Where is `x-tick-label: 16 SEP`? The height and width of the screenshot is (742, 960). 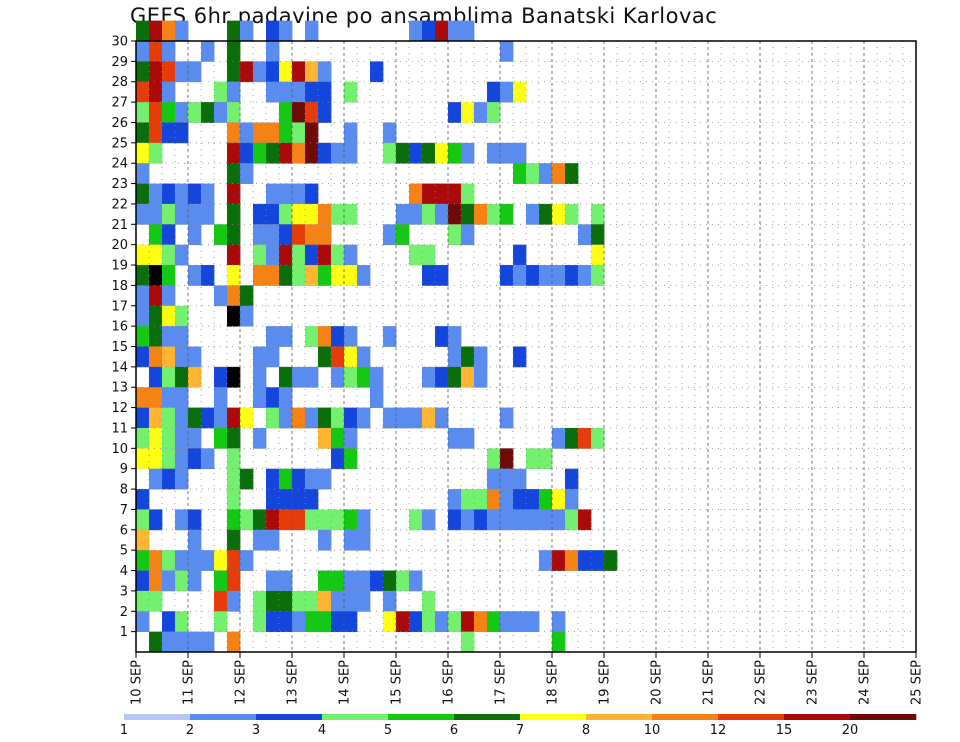 x-tick-label: 16 SEP is located at coordinates (449, 682).